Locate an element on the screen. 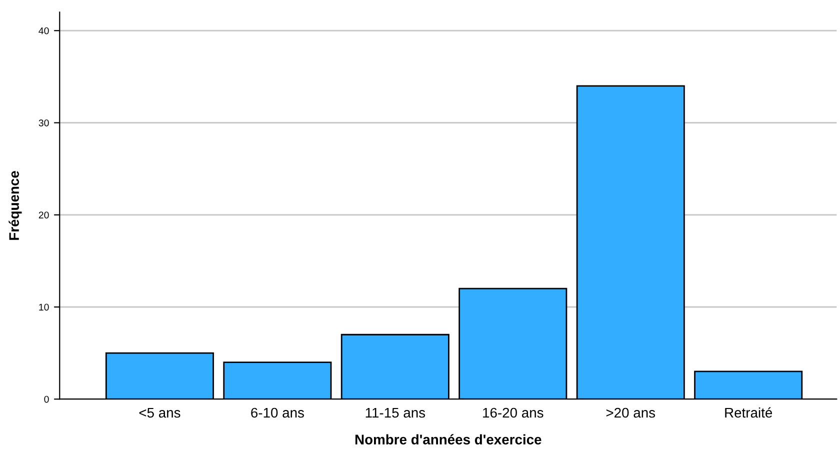 This screenshot has width=840, height=452. x-tick-label: Retraité is located at coordinates (748, 412).